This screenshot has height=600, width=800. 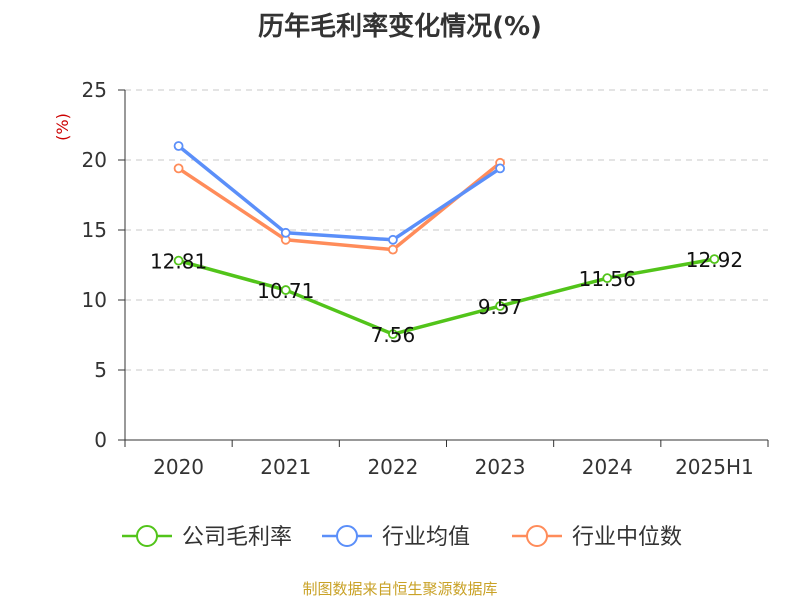 I want to click on x-tick-label: 2020, so click(x=178, y=467).